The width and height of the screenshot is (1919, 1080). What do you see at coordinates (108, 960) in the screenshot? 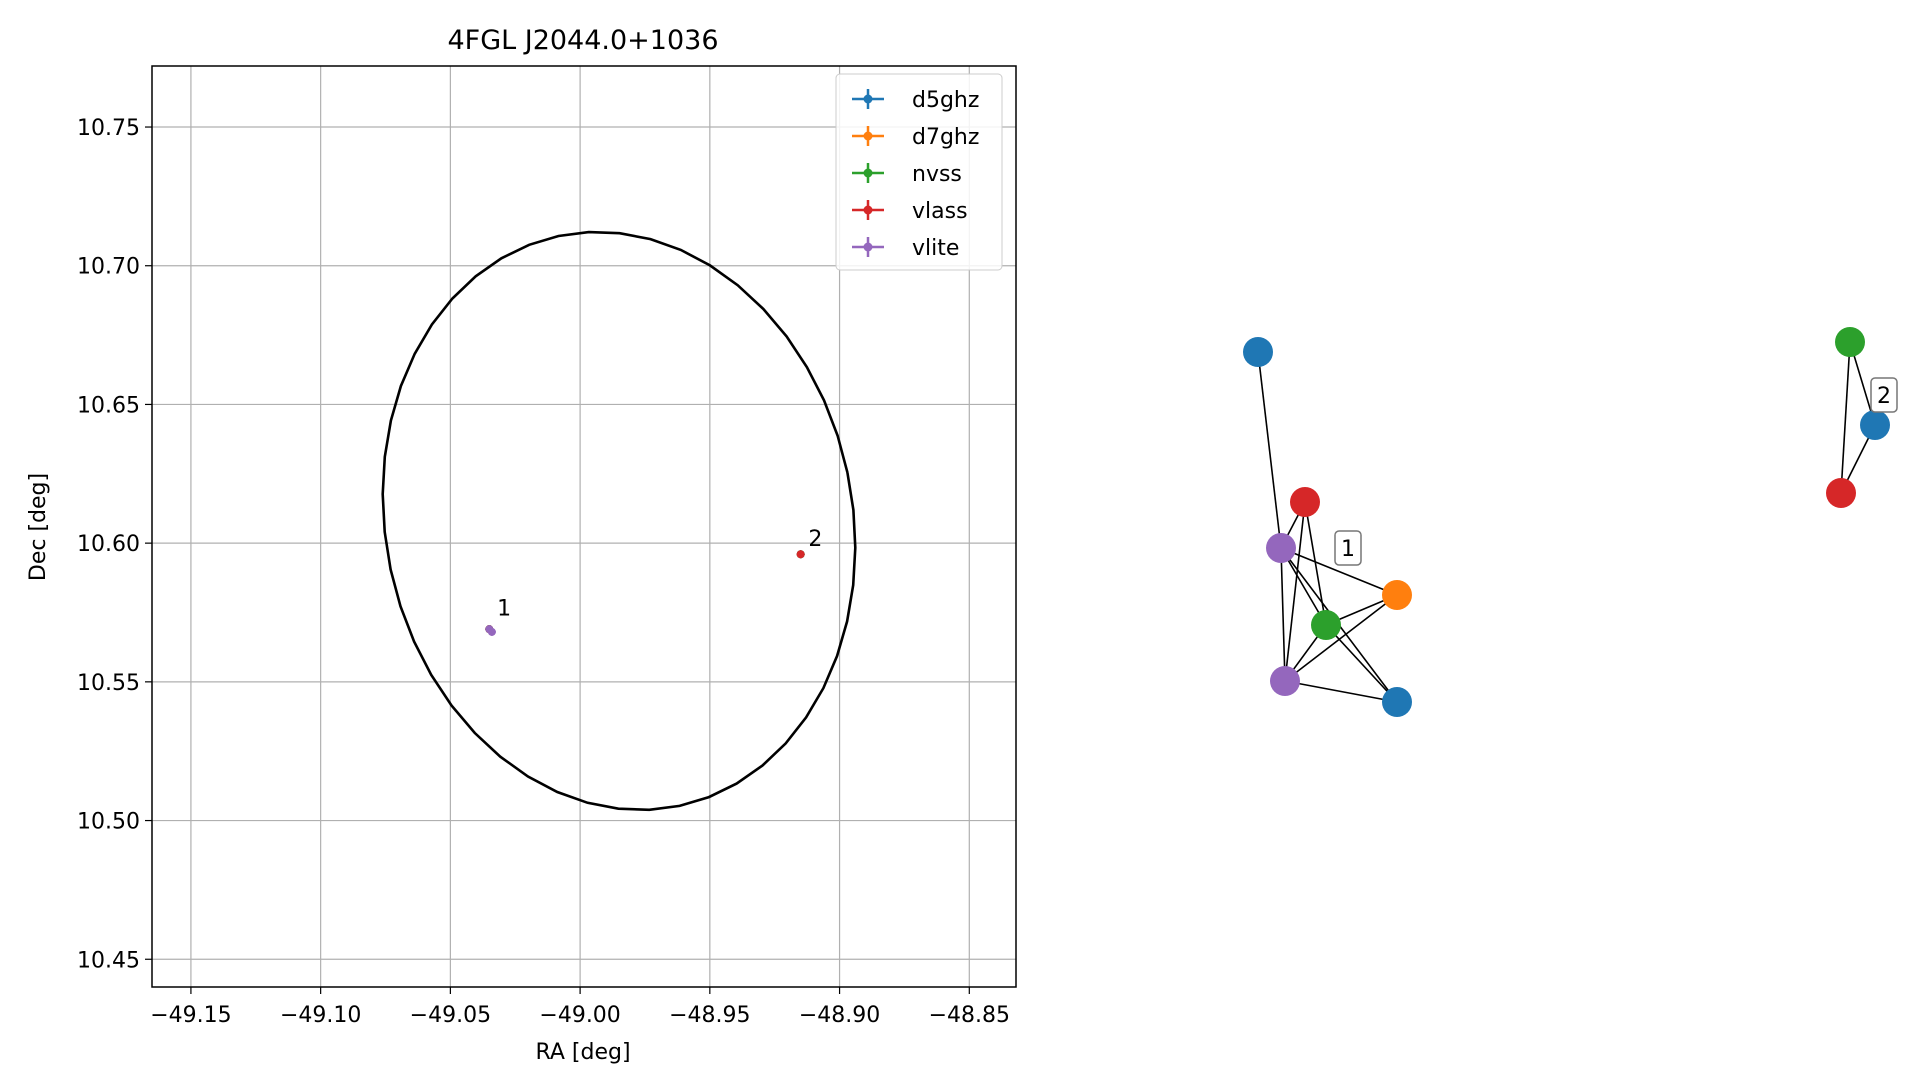
I see `y-tick-label: 10.45` at bounding box center [108, 960].